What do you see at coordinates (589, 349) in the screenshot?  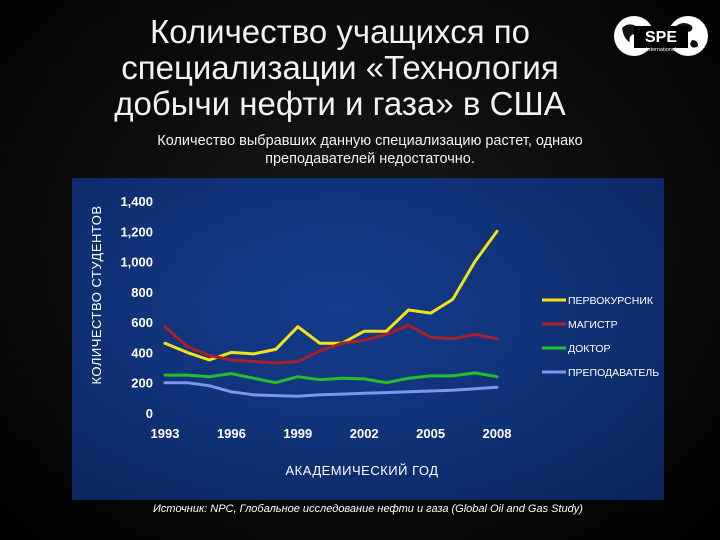 I see `legend-label: ДОКТОР` at bounding box center [589, 349].